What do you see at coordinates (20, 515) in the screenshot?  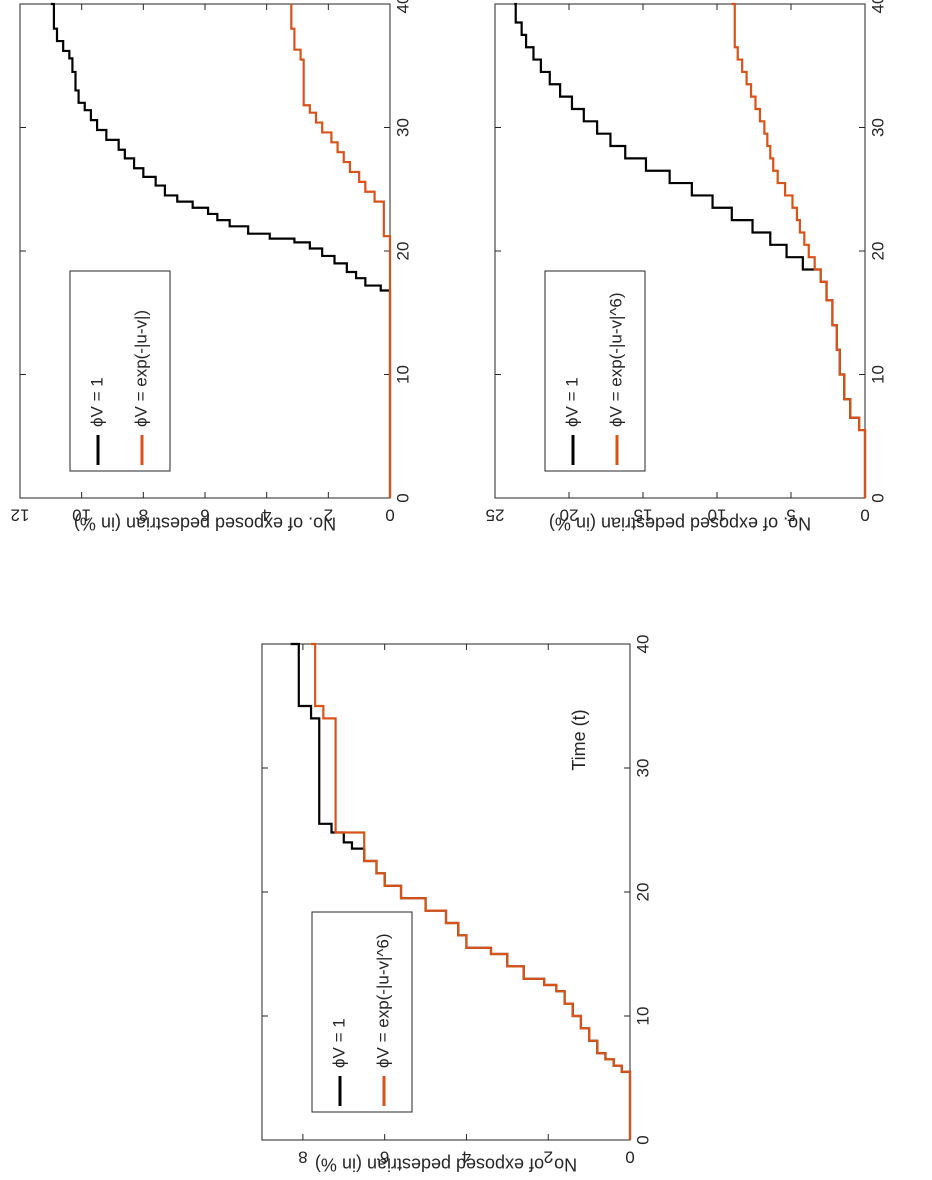 I see `y-tick-label: 12` at bounding box center [20, 515].